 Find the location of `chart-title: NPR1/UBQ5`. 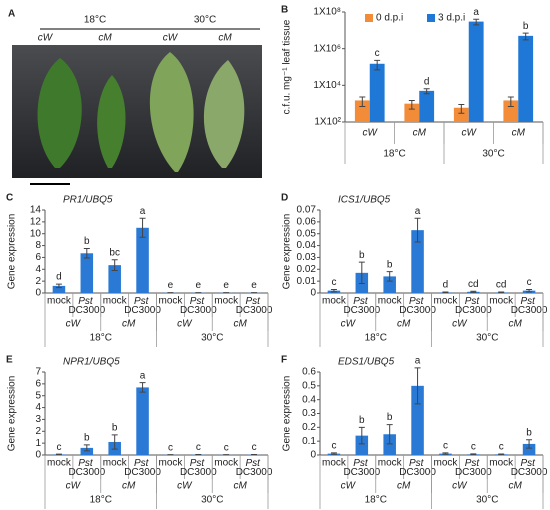

chart-title: NPR1/UBQ5 is located at coordinates (91, 362).